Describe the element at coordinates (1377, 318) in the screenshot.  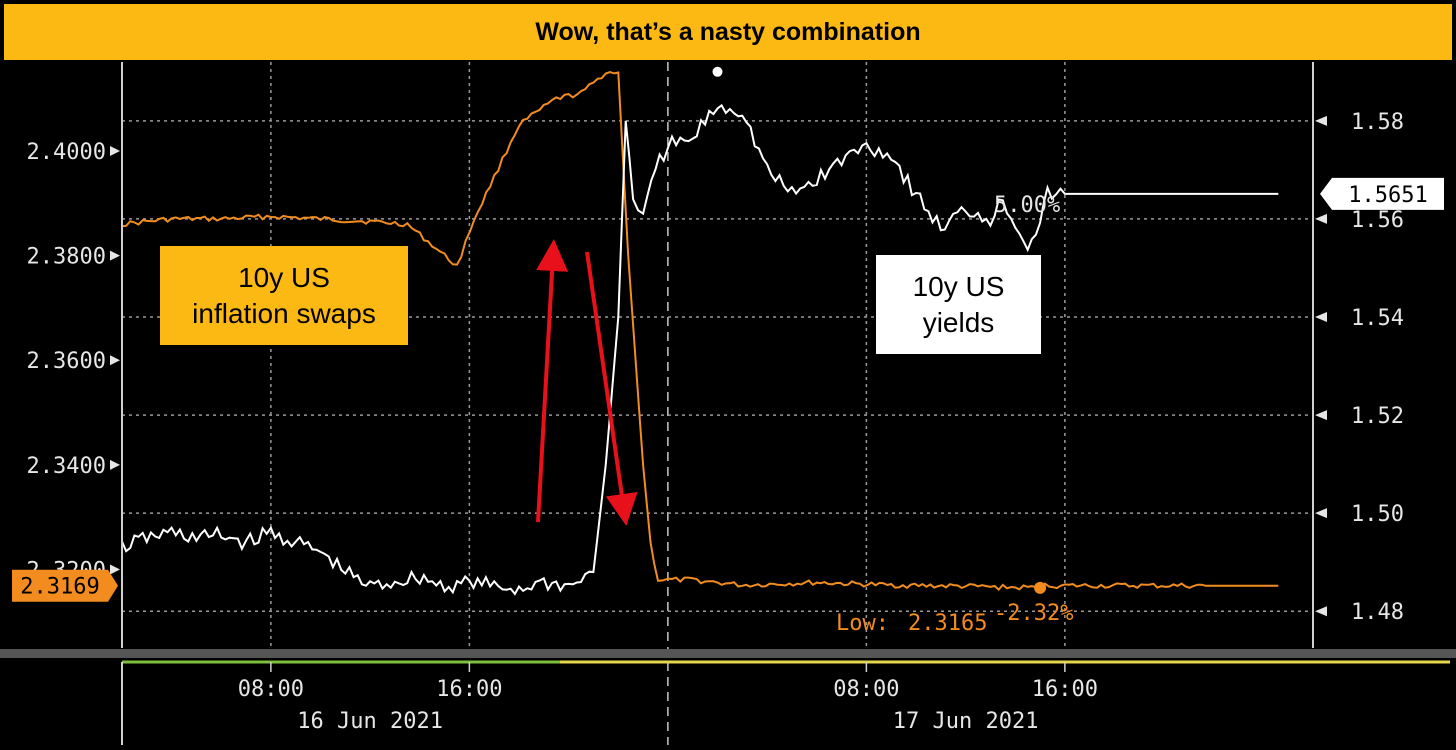
I see `right-tick-label: 1.54` at that location.